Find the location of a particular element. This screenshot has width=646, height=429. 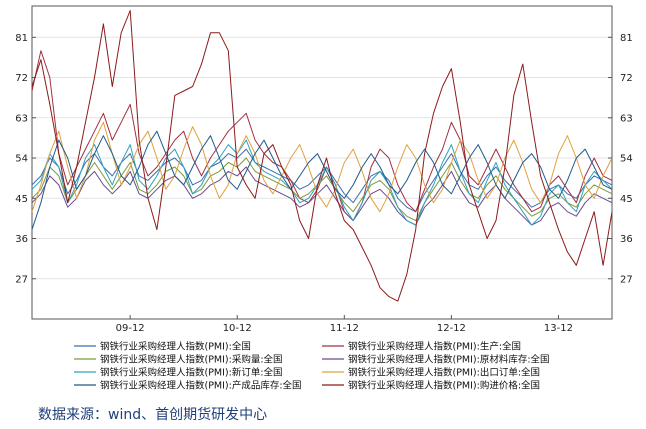

y-tick-label-left: 81 is located at coordinates (21, 38).